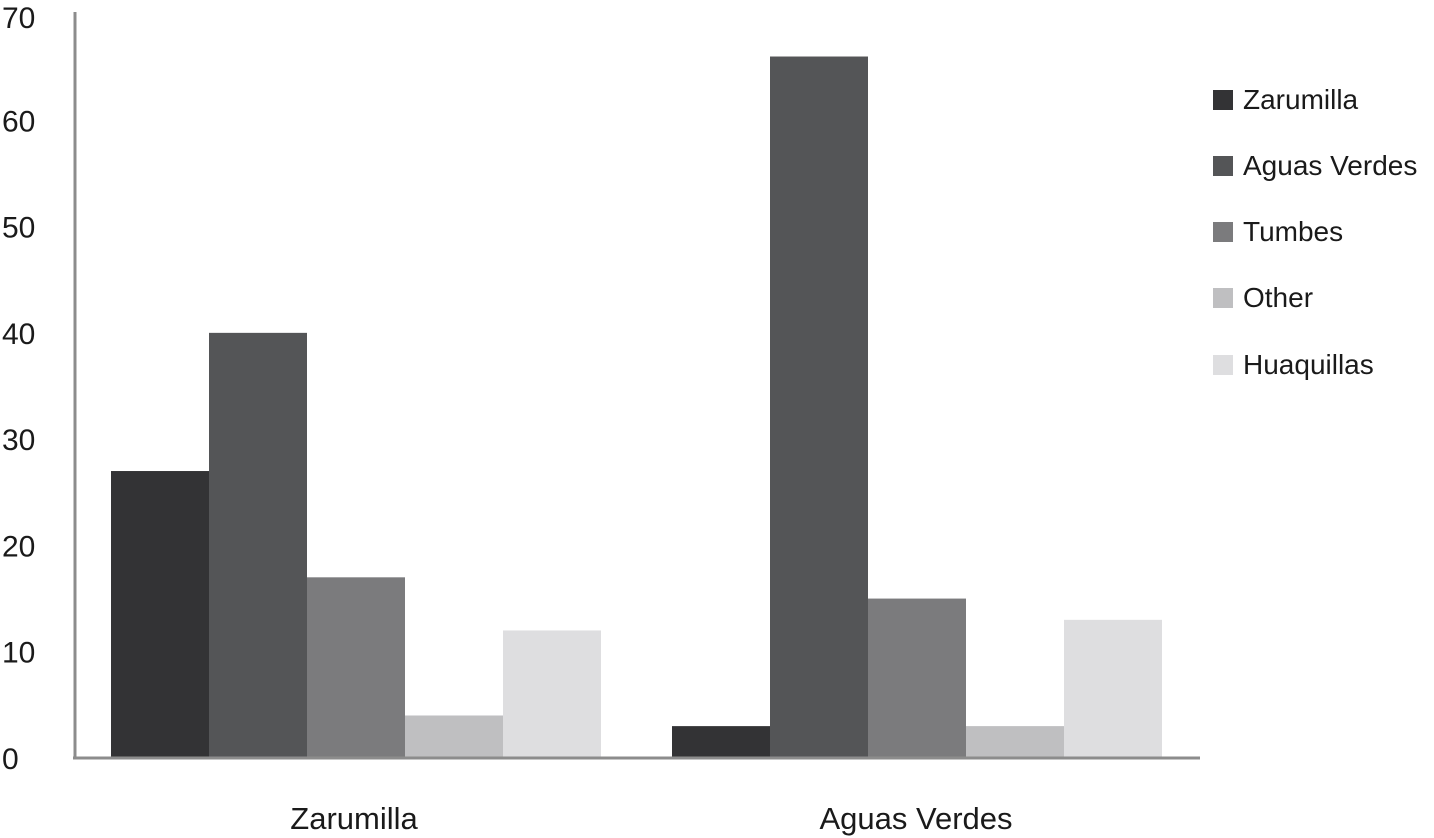  What do you see at coordinates (18, 653) in the screenshot?
I see `y-tick-label: 10` at bounding box center [18, 653].